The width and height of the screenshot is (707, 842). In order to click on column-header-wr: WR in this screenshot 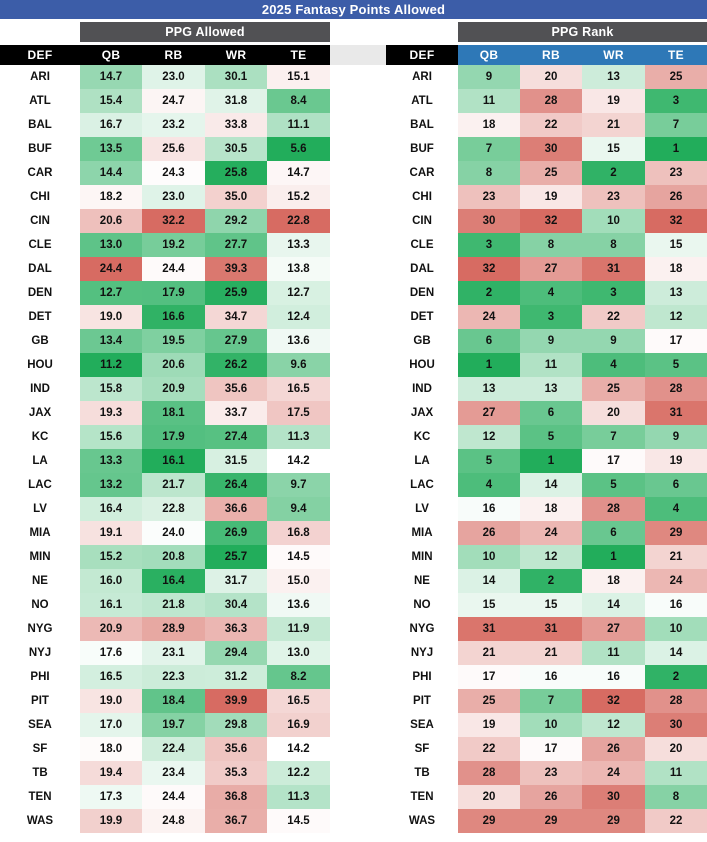, I will do `click(236, 55)`.